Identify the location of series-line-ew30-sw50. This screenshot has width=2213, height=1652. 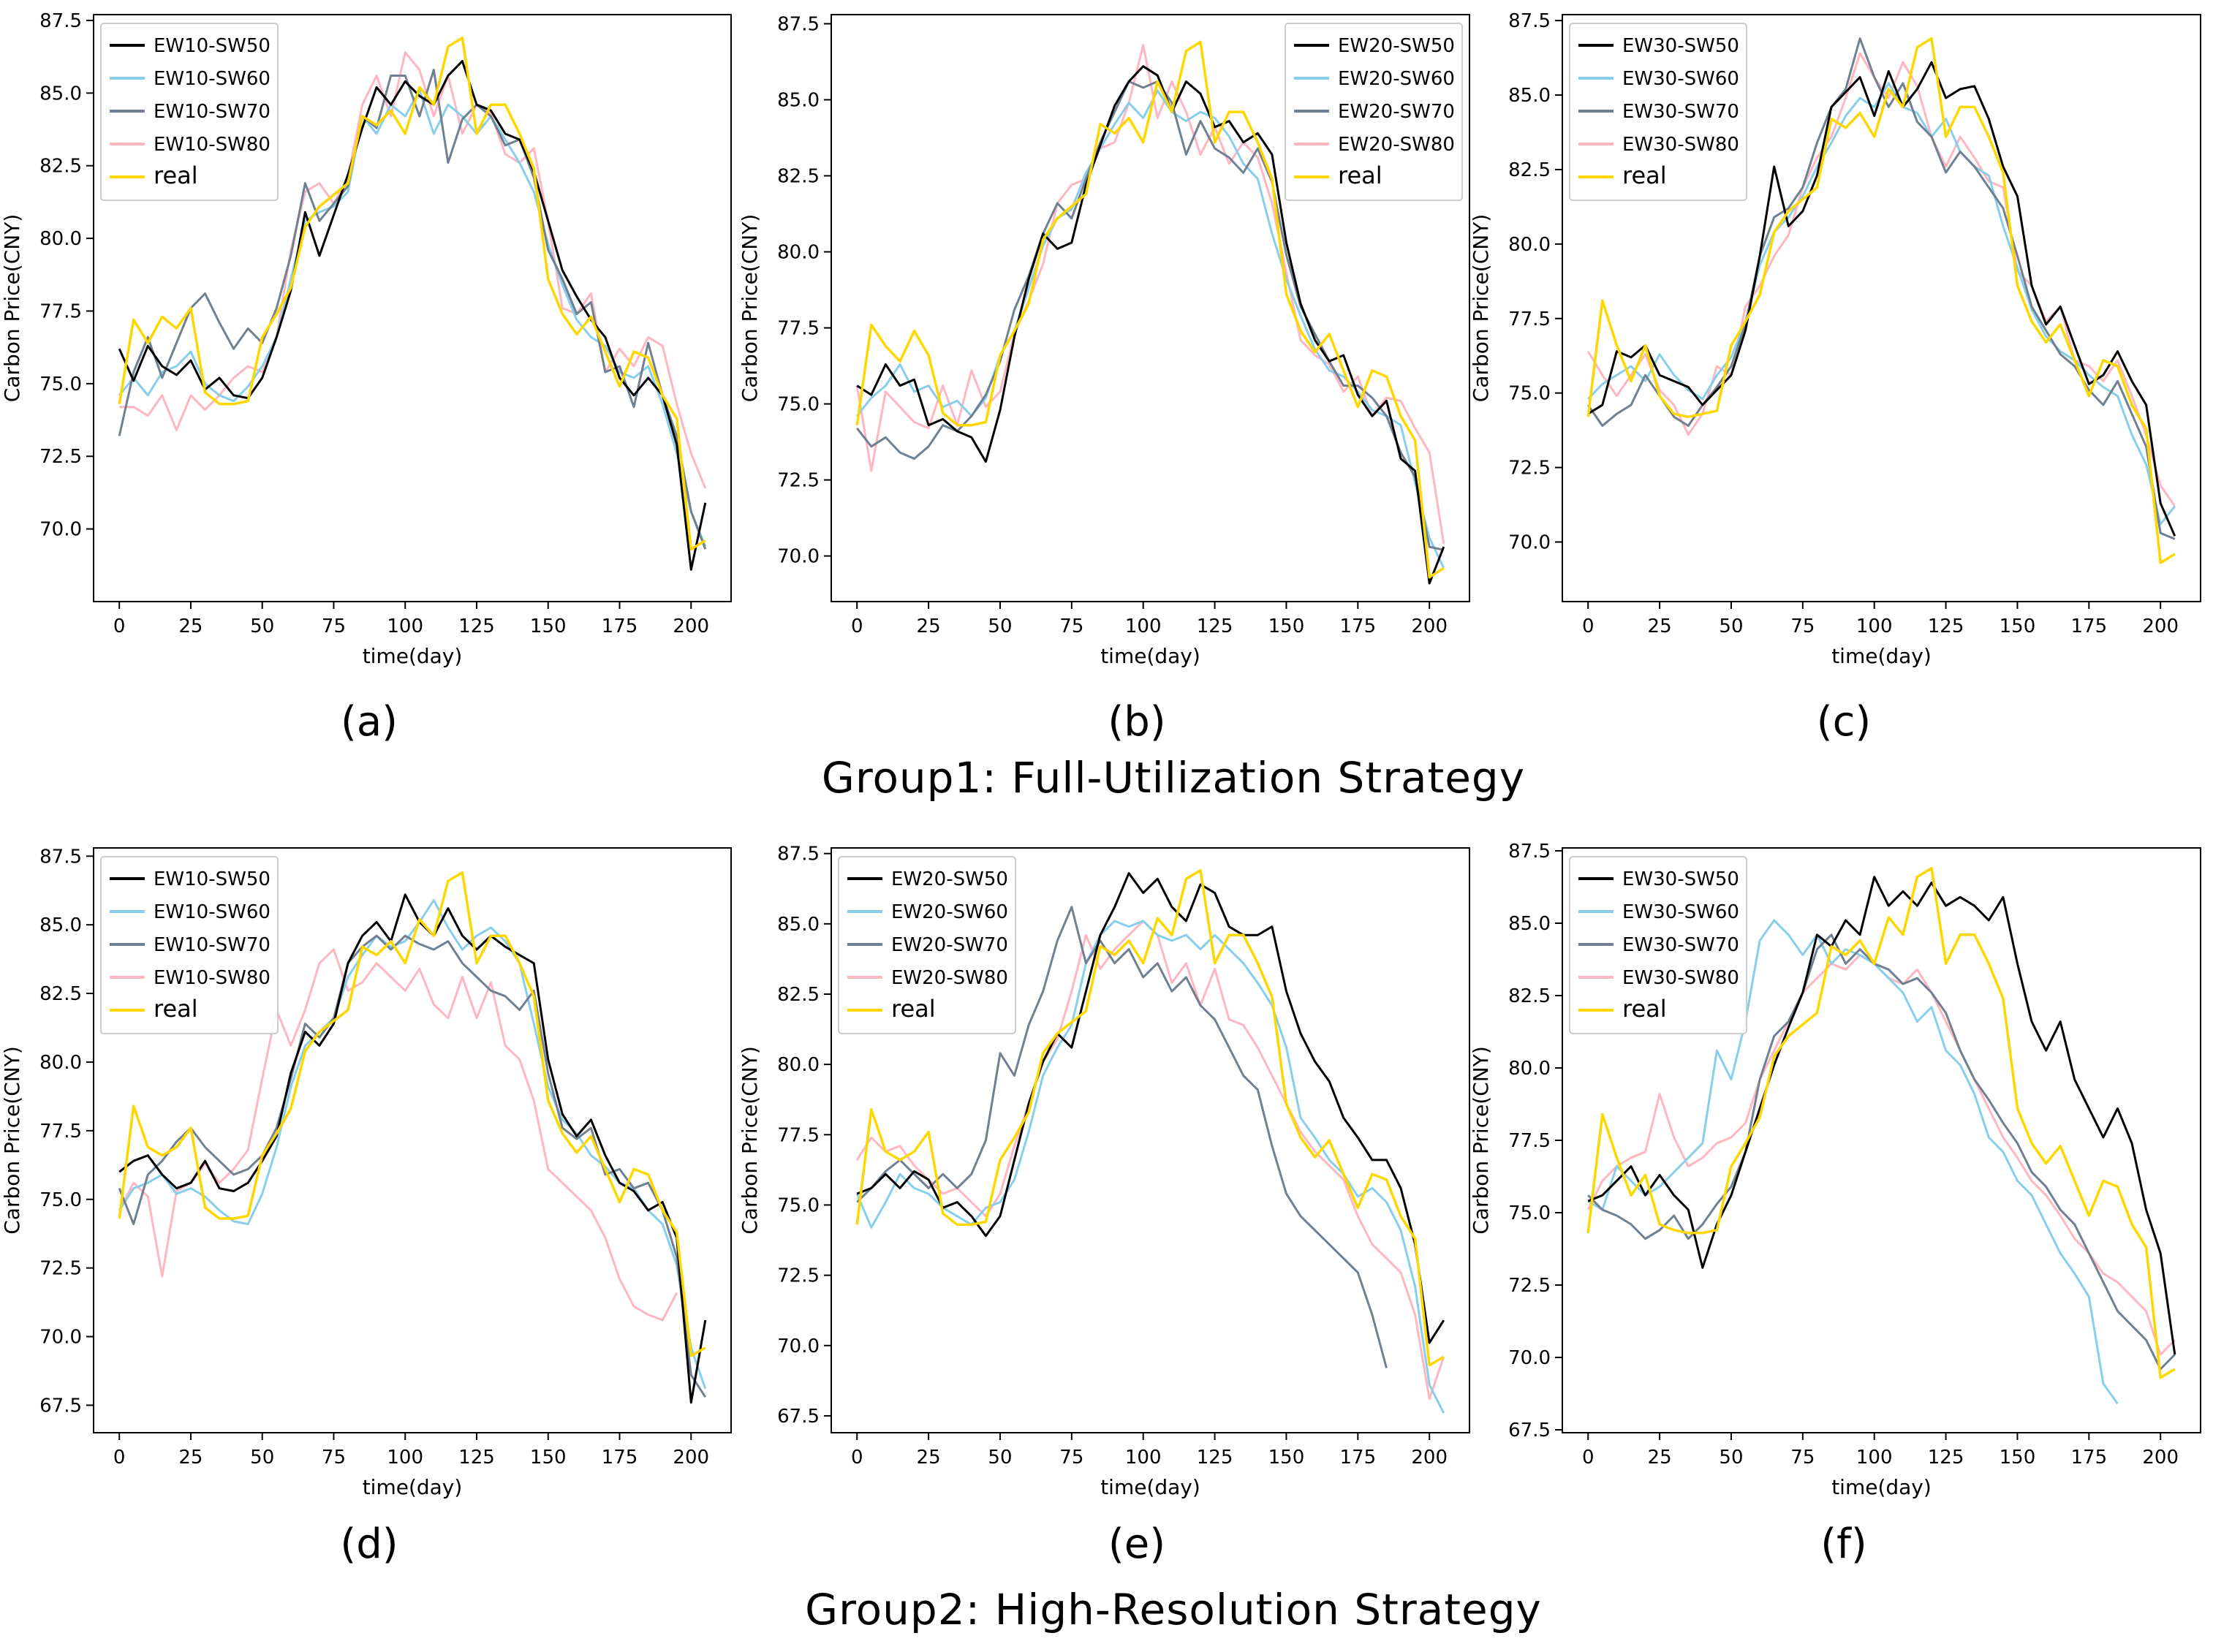
(1881, 1115).